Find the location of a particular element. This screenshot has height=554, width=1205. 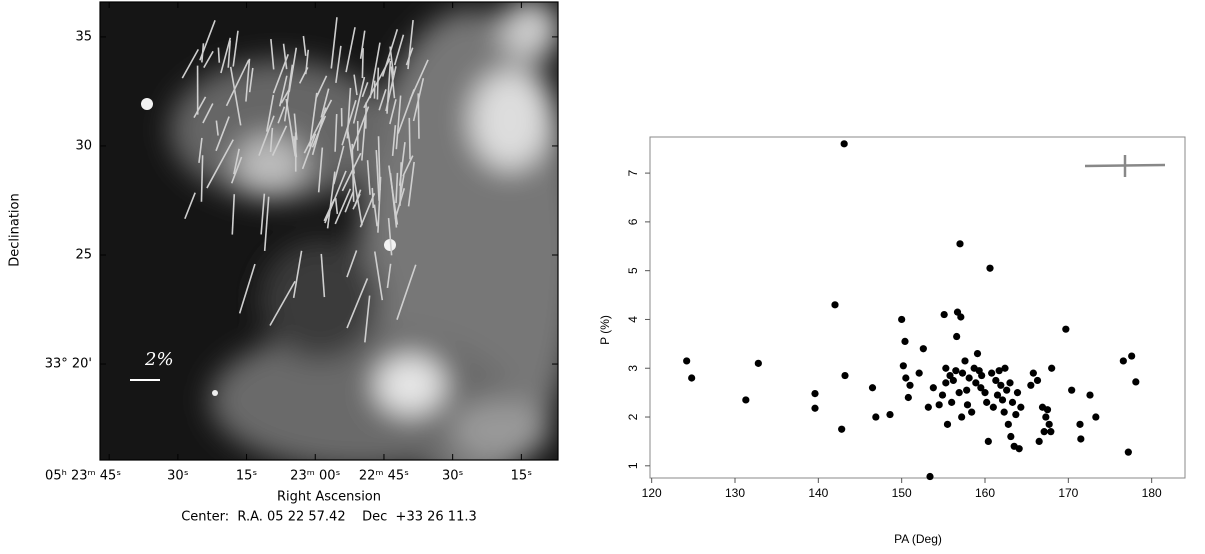

center-caption: Center: R.A. 05 22 57.42 Dec +33 26 11.3 is located at coordinates (329, 517).